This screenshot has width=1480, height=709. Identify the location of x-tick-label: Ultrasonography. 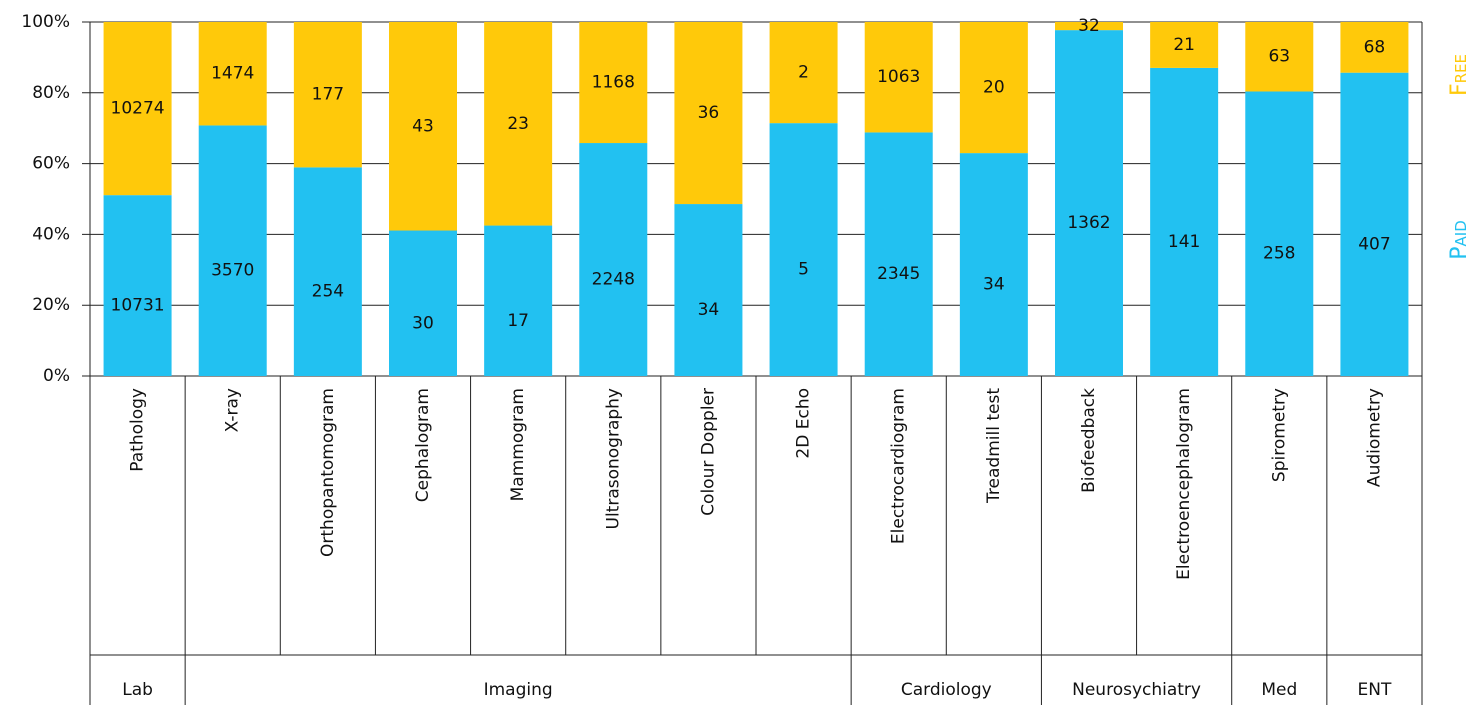
(613, 459).